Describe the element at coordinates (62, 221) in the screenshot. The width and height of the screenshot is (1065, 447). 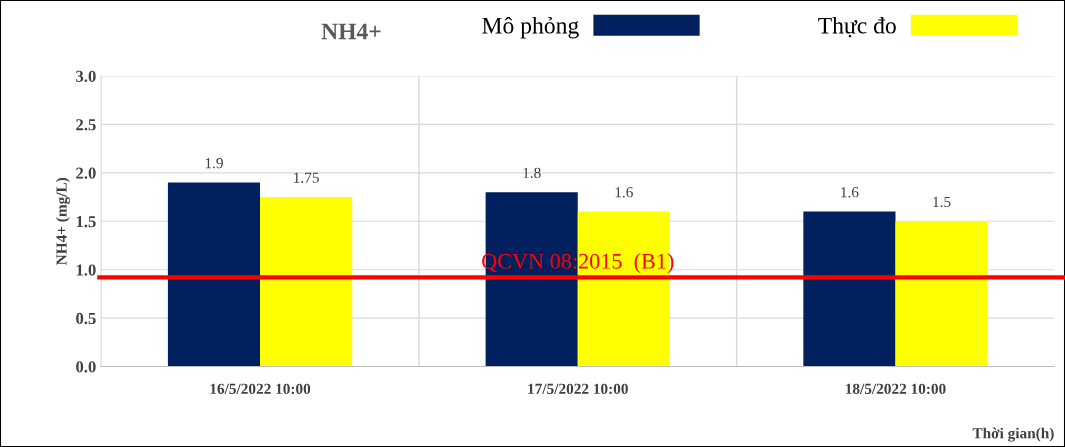
I see `y-axis-title: NH4+ (mg/L)` at that location.